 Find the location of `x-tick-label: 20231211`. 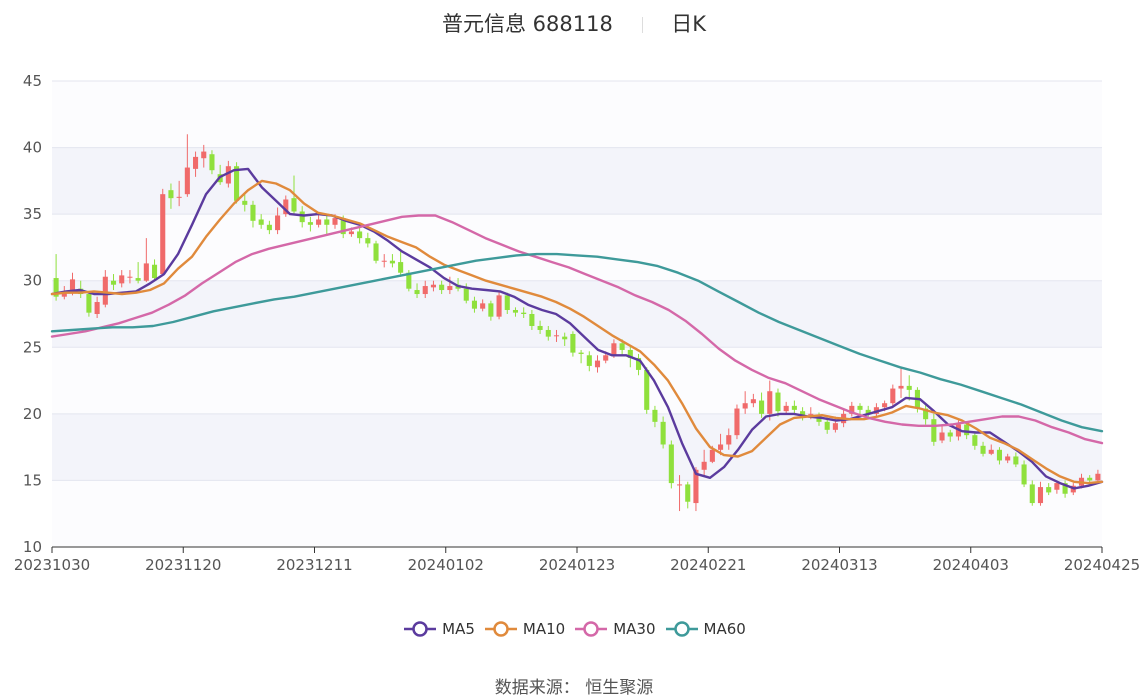

x-tick-label: 20231211 is located at coordinates (314, 565).